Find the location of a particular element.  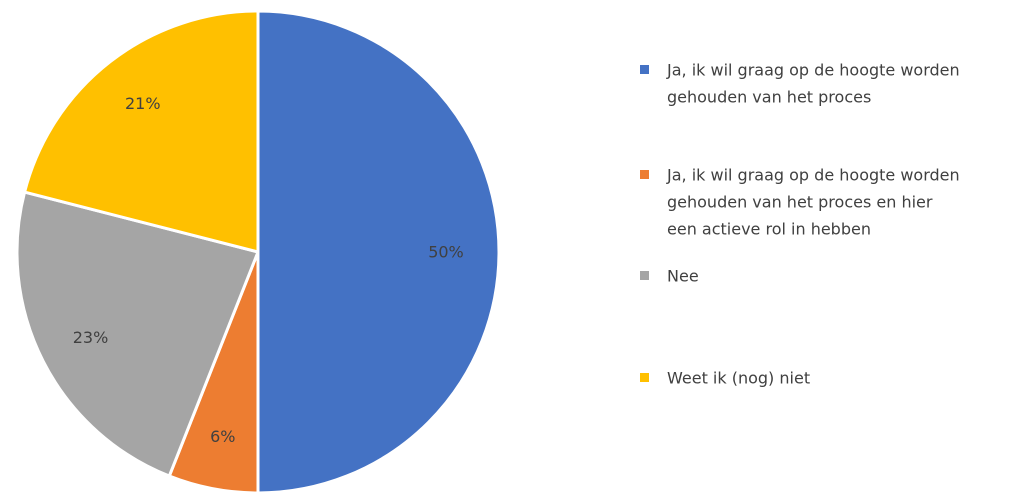

legend-label: Weet ik (nog) niet is located at coordinates (738, 378).